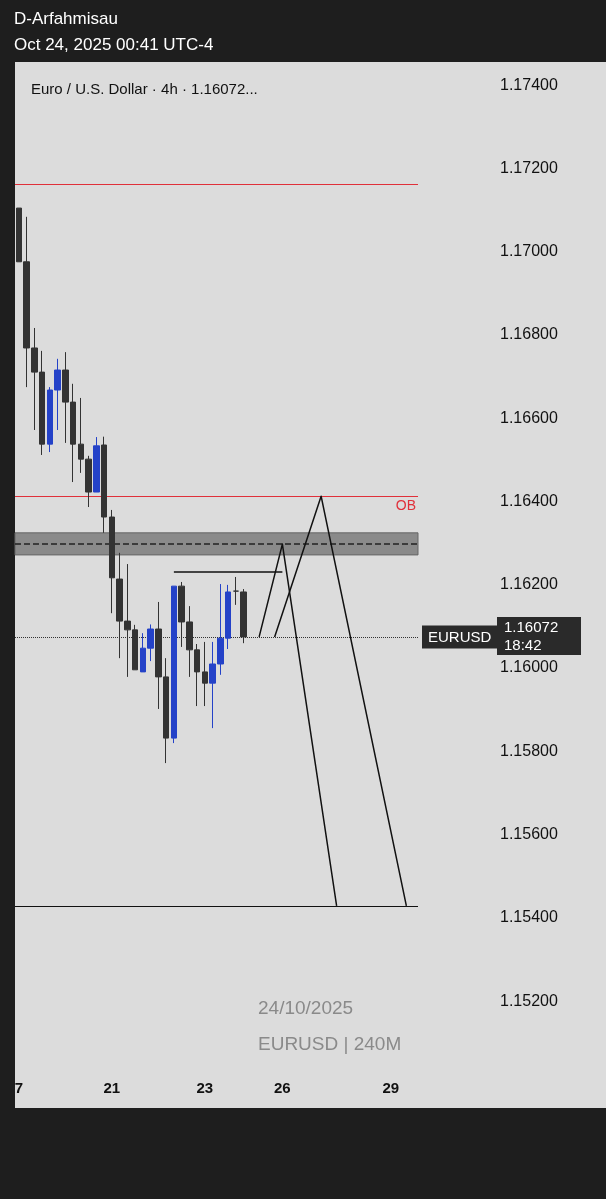 The image size is (606, 1199). What do you see at coordinates (391, 1087) in the screenshot?
I see `x-tick-label: 29` at bounding box center [391, 1087].